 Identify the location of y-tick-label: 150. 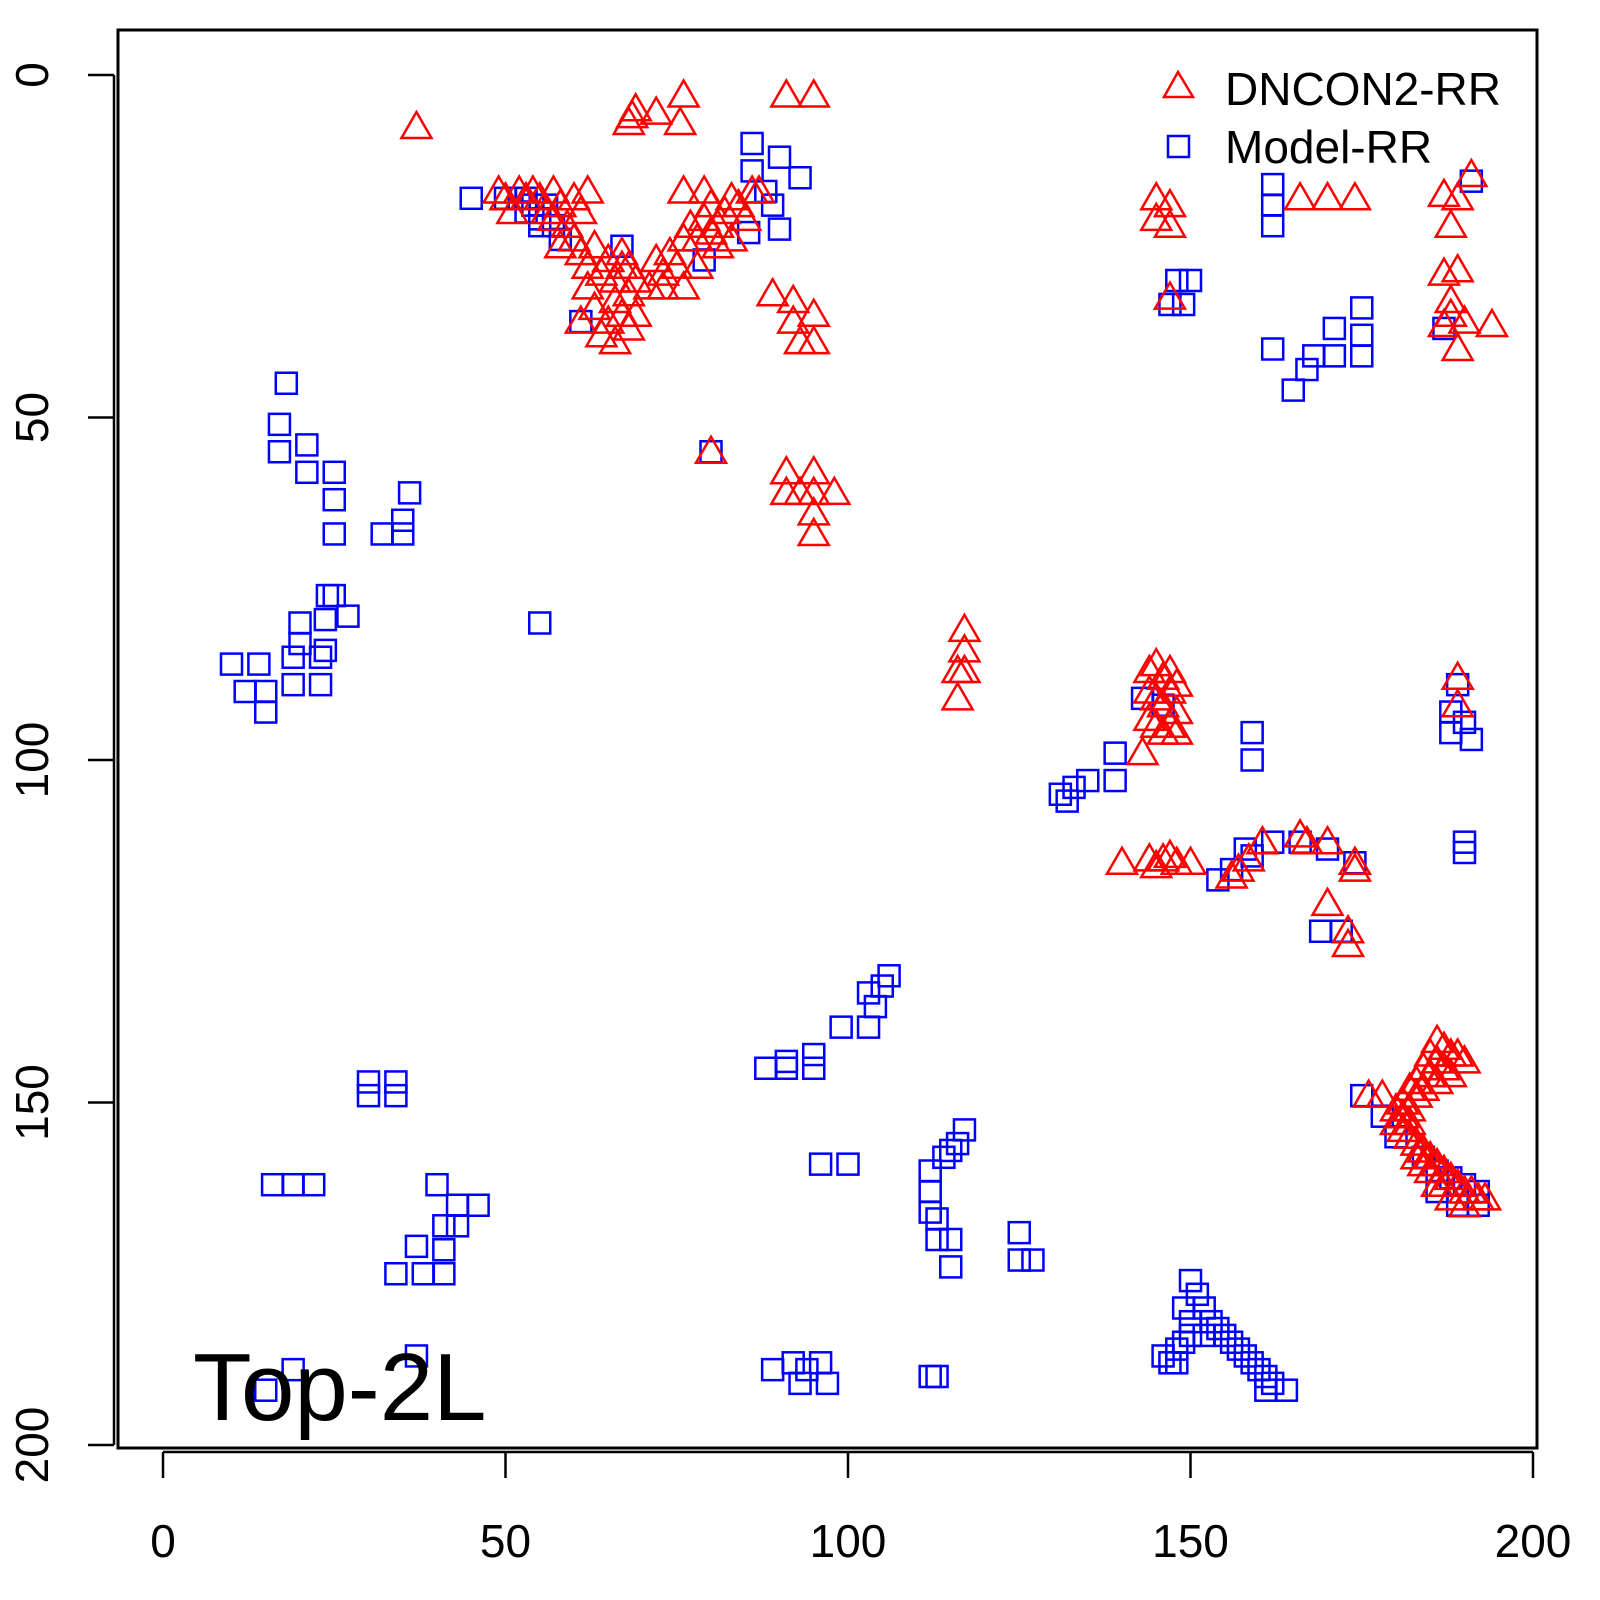
(32, 1102).